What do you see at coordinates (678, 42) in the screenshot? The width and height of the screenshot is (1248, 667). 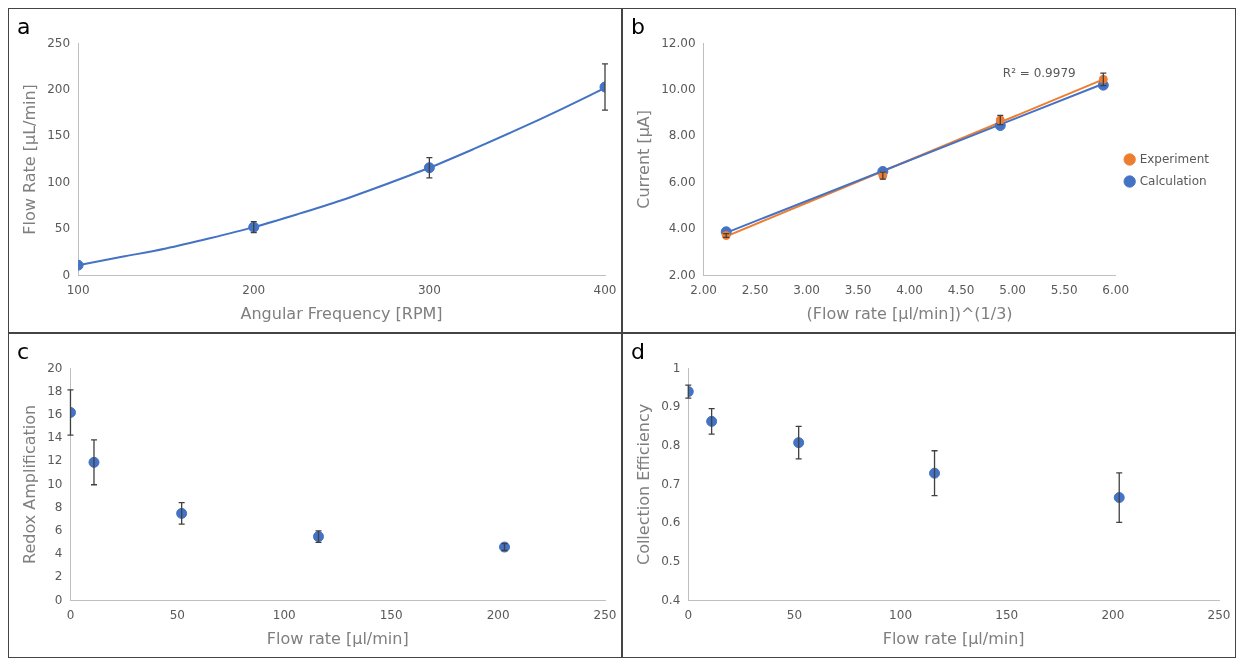 I see `y-tick-label: 12.00` at bounding box center [678, 42].